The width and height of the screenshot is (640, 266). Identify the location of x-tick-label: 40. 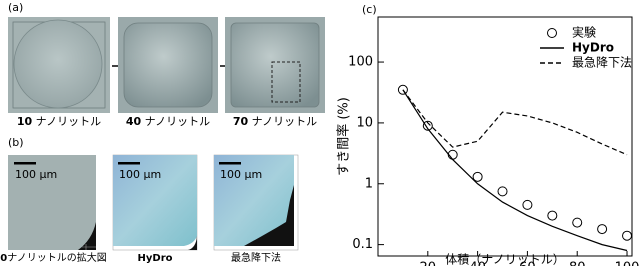
(477, 263).